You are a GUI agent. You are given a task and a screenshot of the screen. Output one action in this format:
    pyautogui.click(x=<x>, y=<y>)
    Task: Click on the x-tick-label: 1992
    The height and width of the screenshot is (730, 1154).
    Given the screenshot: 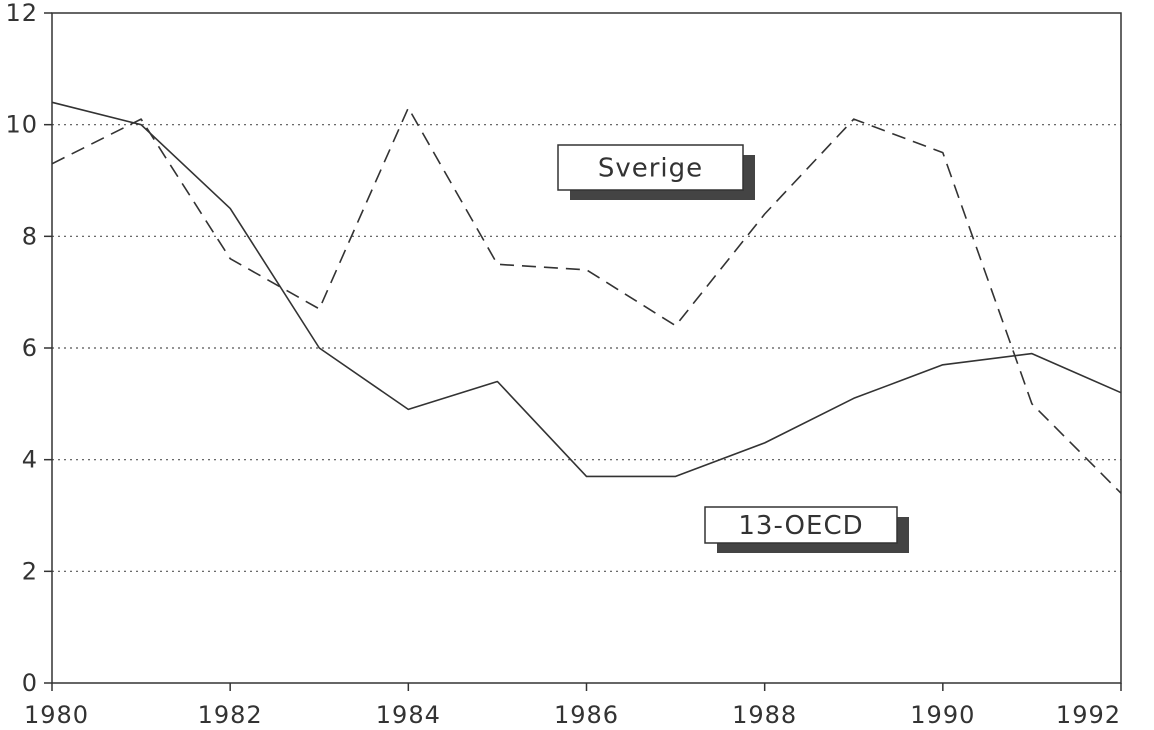 What is the action you would take?
    pyautogui.click(x=1088, y=715)
    